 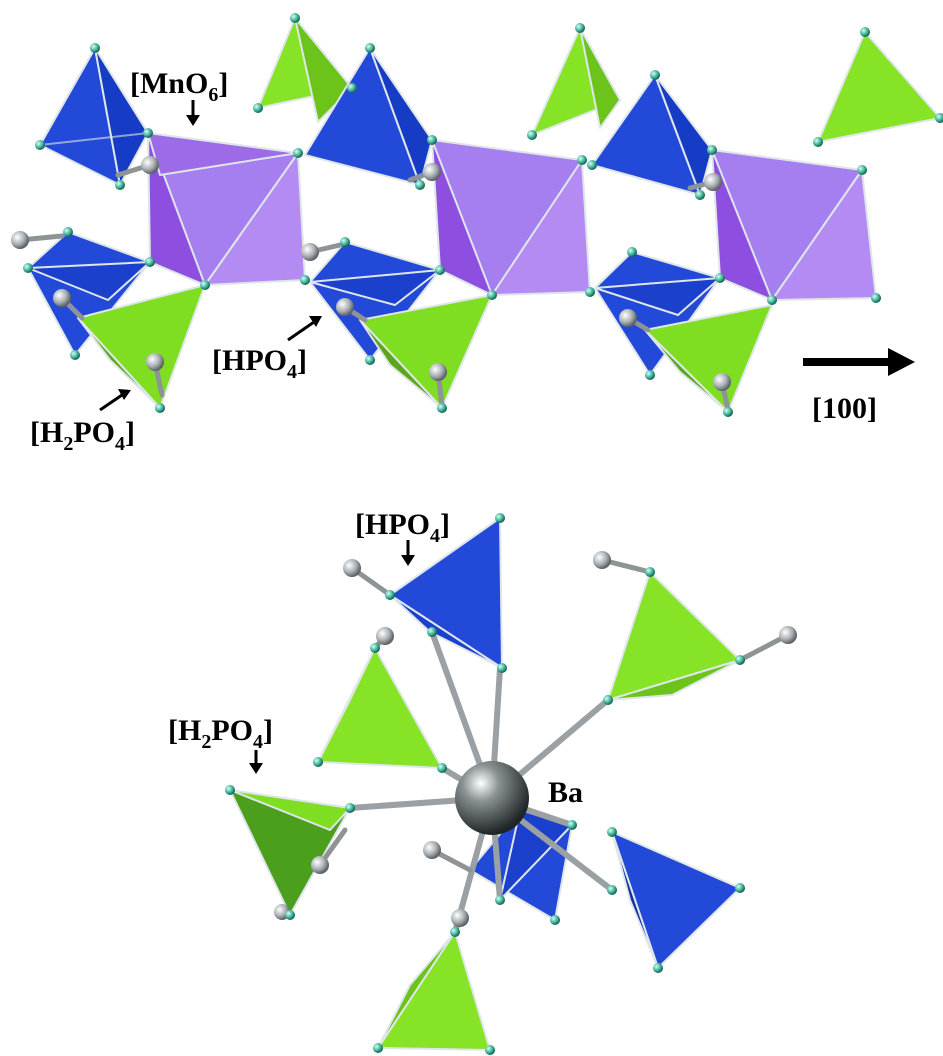 I want to click on direction-arrow: [100], so click(x=859, y=386).